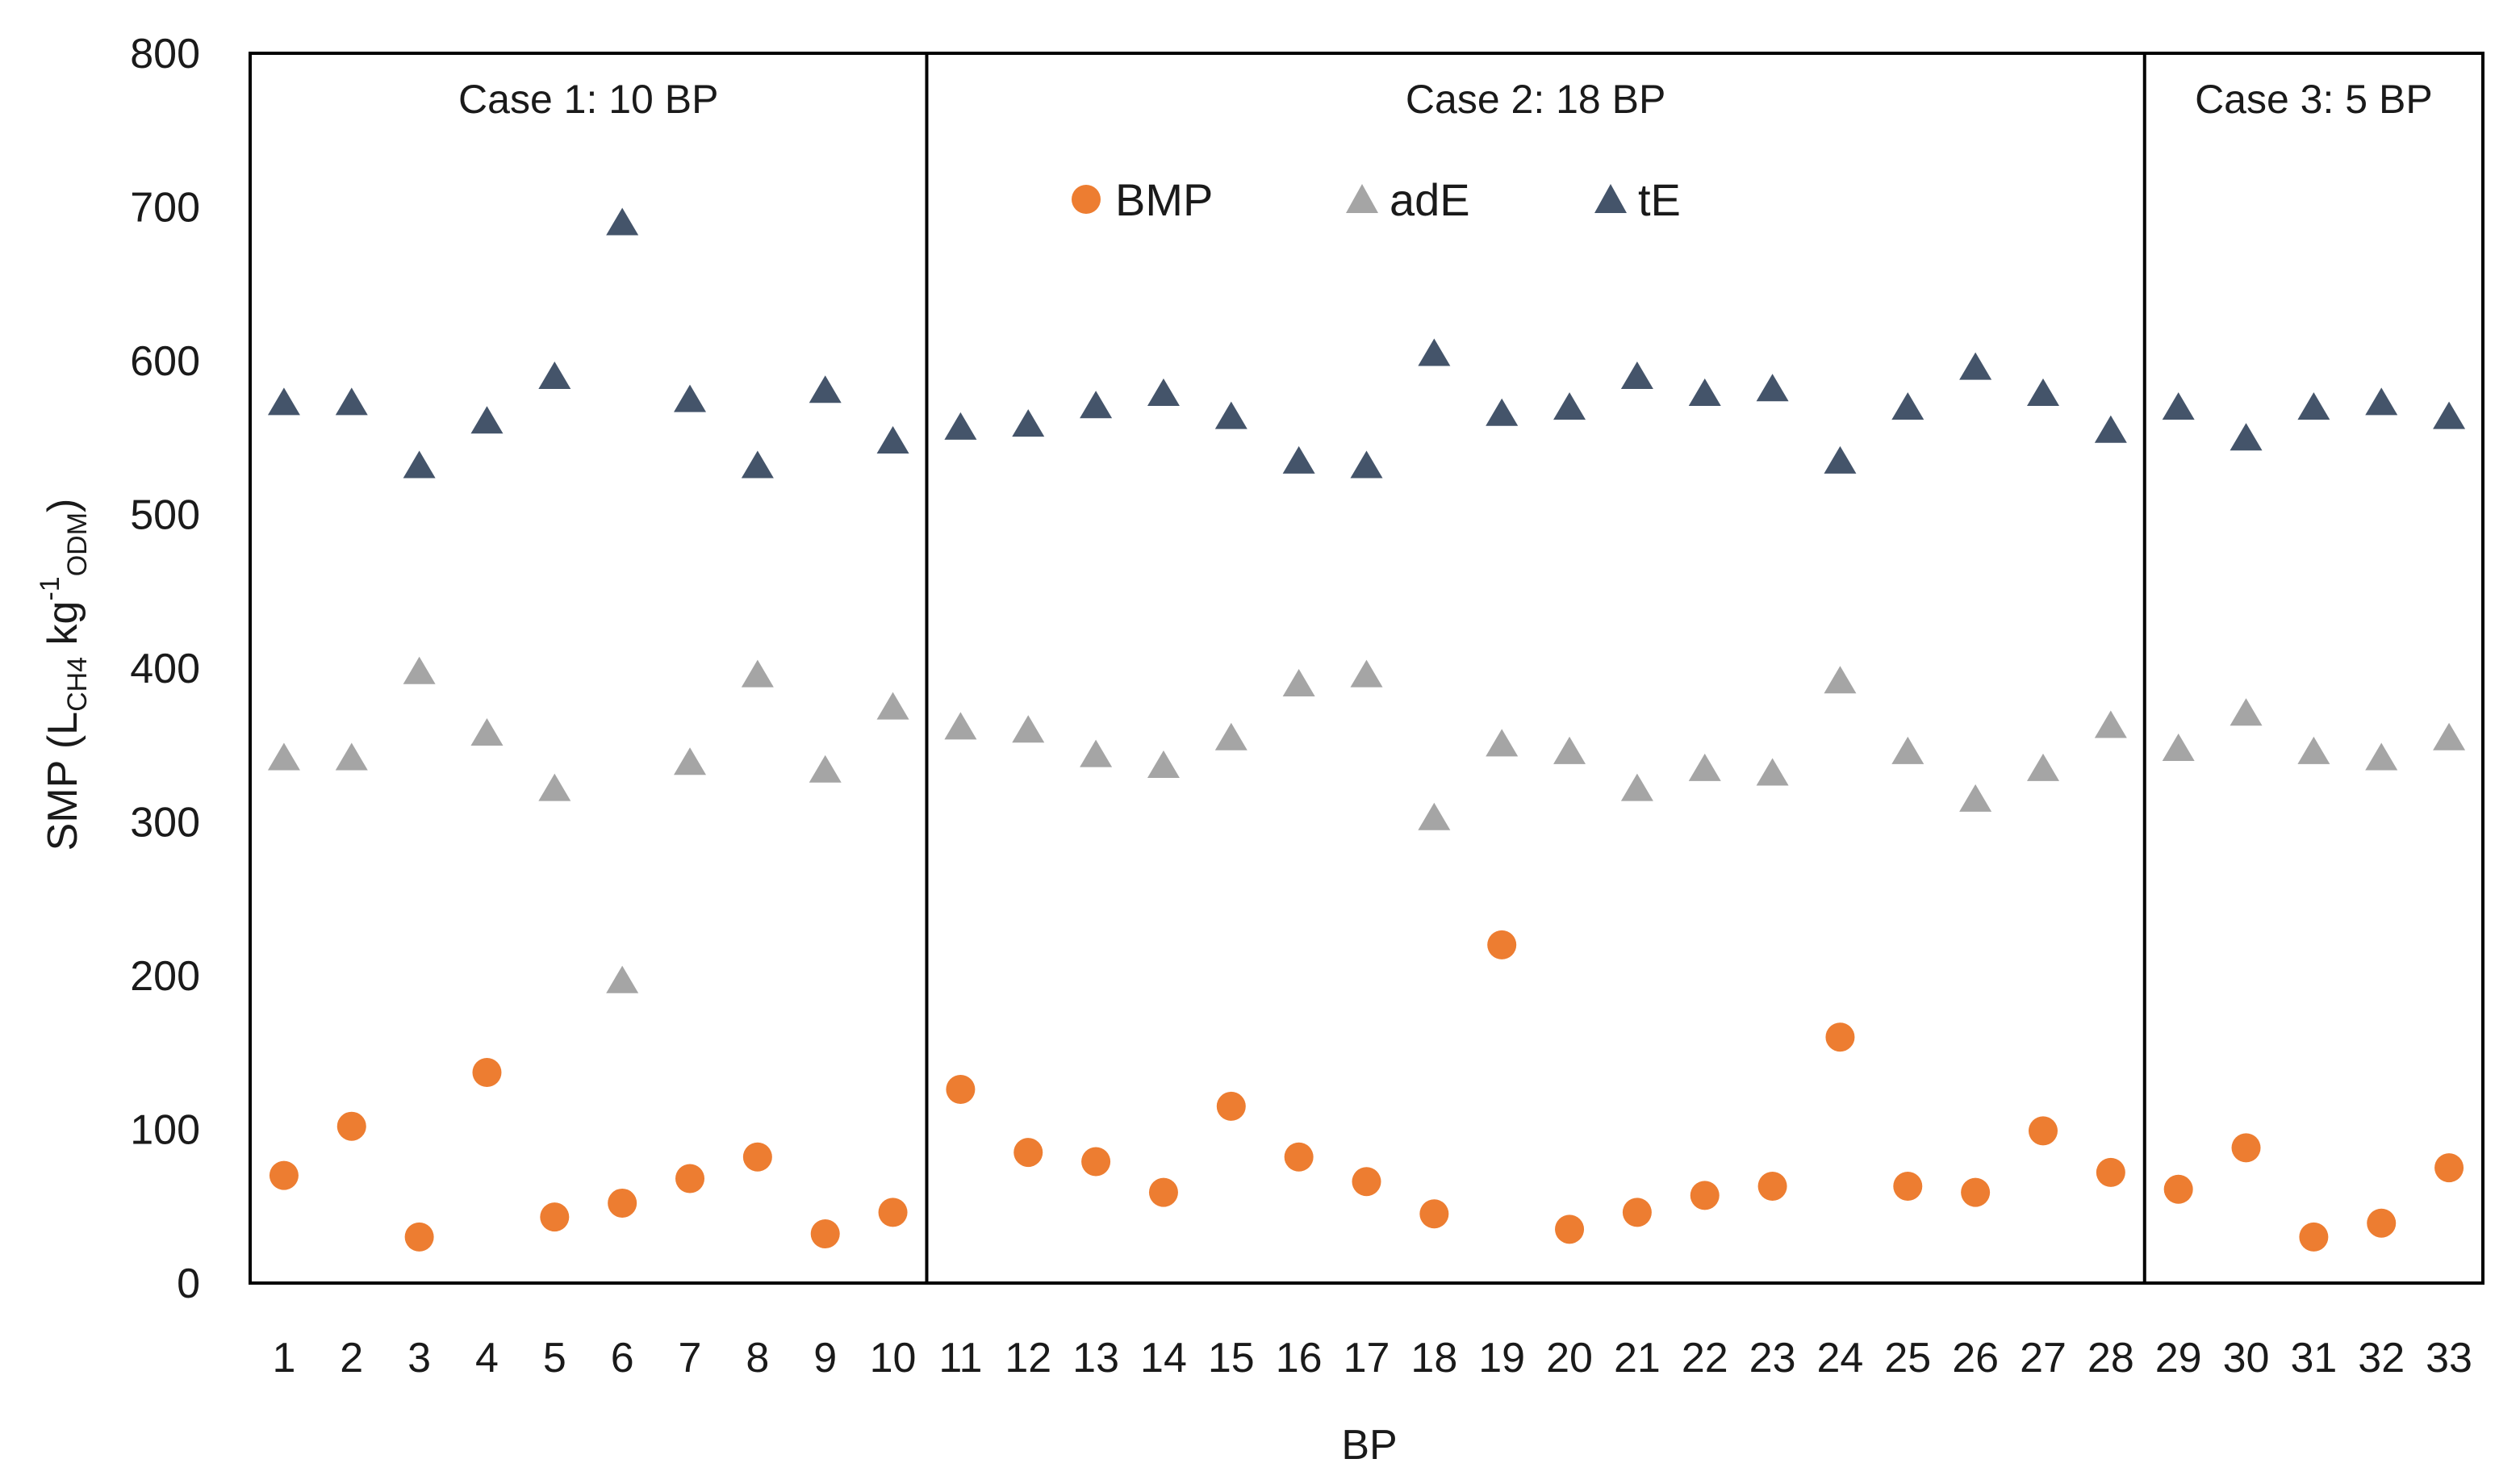 Image resolution: width=2520 pixels, height=1484 pixels. I want to click on y-title-sub-odm: ODM, so click(78, 544).